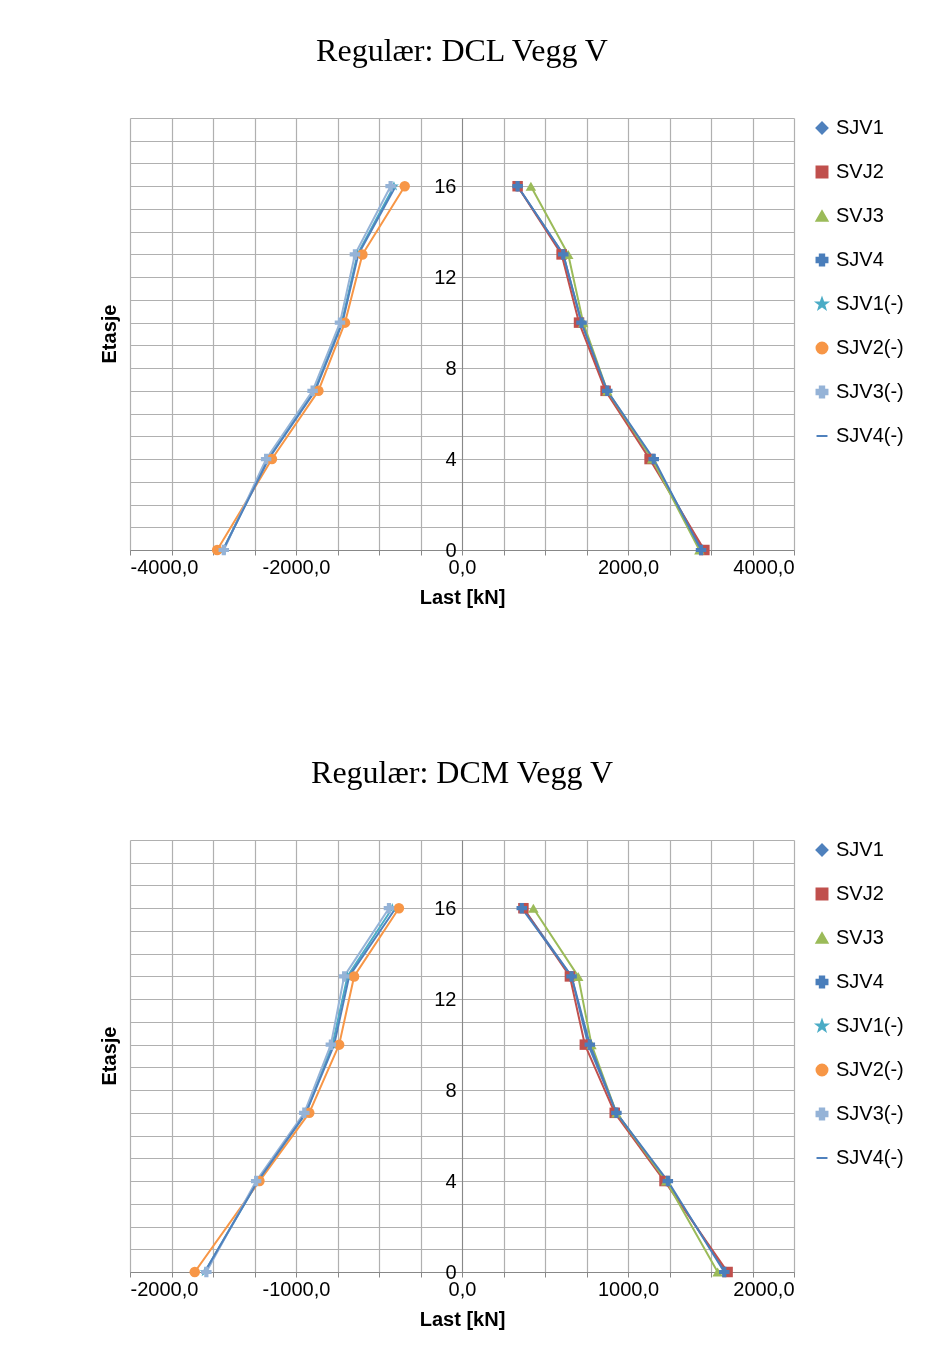  I want to click on chart-title: Regulær: DCM Vegg V, so click(462, 772).